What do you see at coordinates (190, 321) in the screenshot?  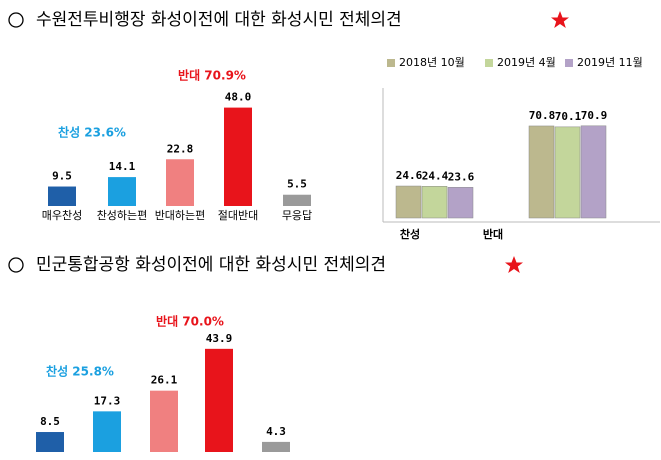 I see `annotation: 반대 70.0%` at bounding box center [190, 321].